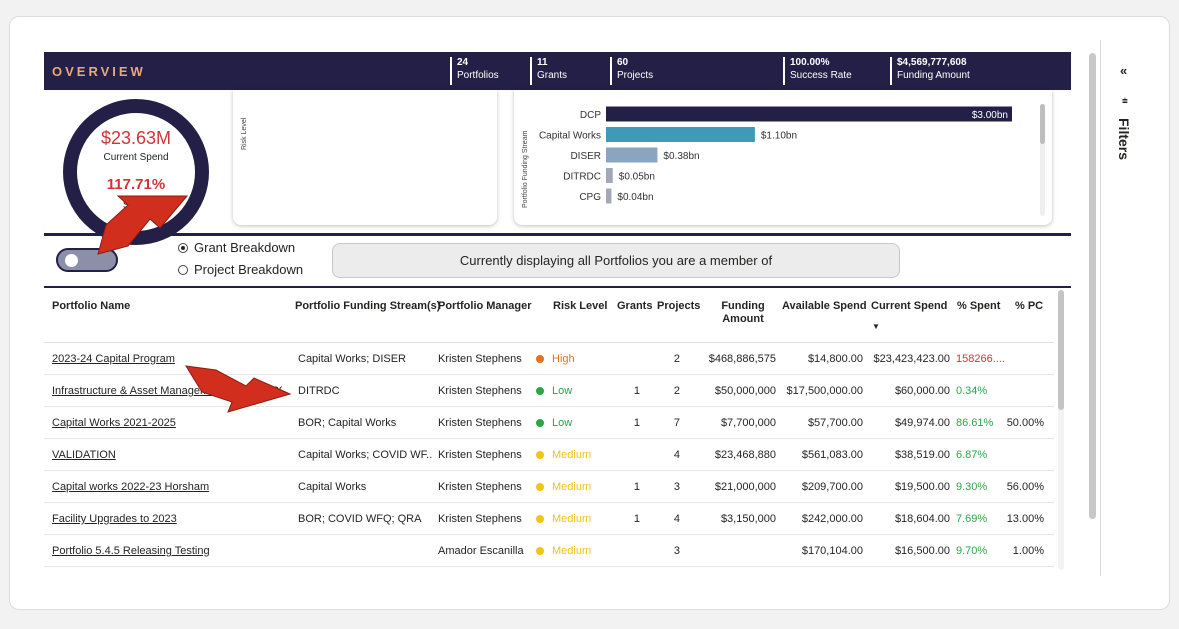 This screenshot has height=629, width=1179. What do you see at coordinates (131, 487) in the screenshot?
I see `portfolio-name-link: Capital works 2022-23 Horsham` at bounding box center [131, 487].